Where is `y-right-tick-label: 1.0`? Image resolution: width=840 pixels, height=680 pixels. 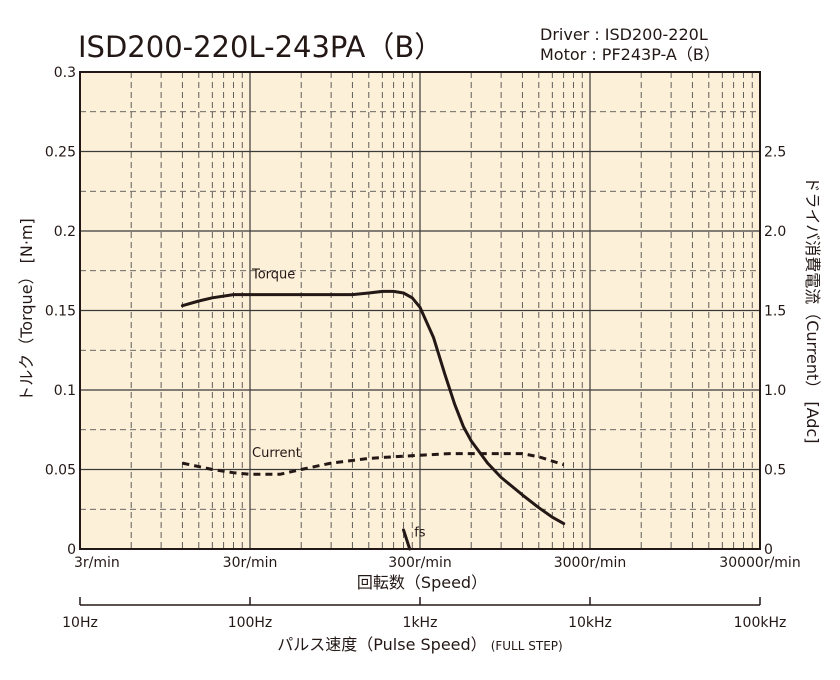 y-right-tick-label: 1.0 is located at coordinates (775, 391).